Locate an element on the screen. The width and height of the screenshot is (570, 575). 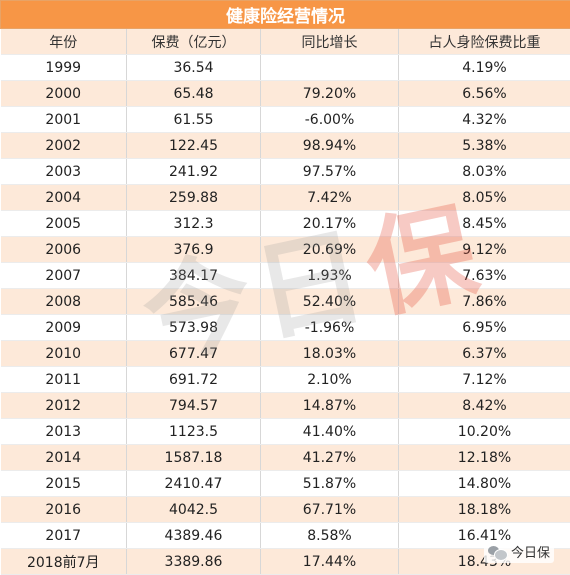
share-cell: 6.37% is located at coordinates (484, 354).